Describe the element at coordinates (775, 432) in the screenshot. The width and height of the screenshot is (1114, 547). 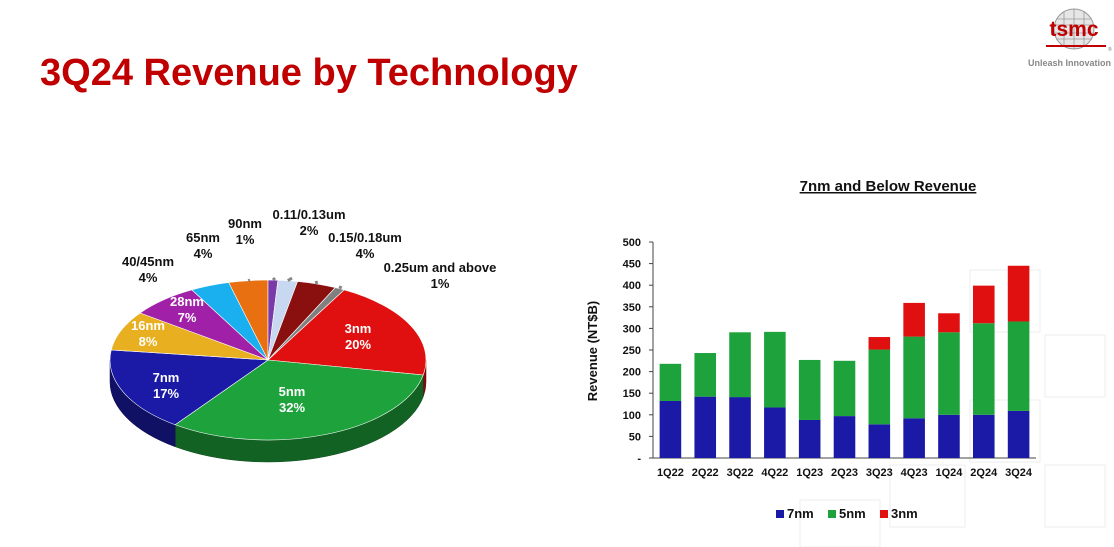
I see `bar-7nm-4q22` at that location.